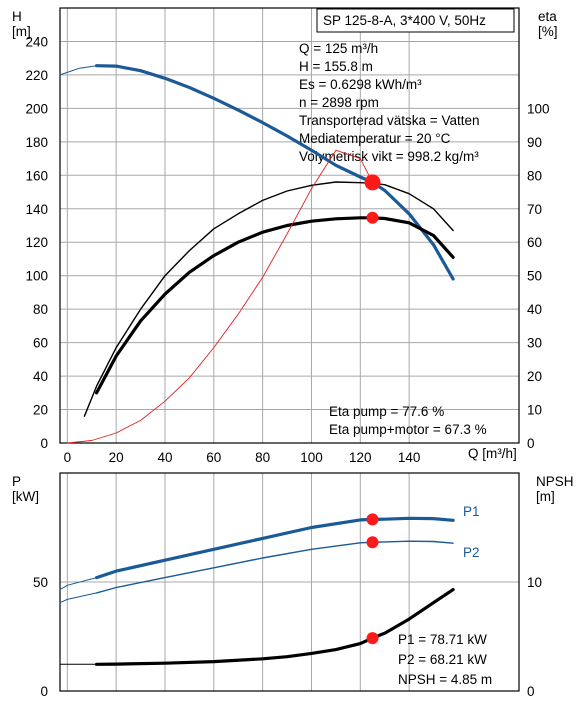  Describe the element at coordinates (40, 376) in the screenshot. I see `top-left-tick-label: 40` at that location.